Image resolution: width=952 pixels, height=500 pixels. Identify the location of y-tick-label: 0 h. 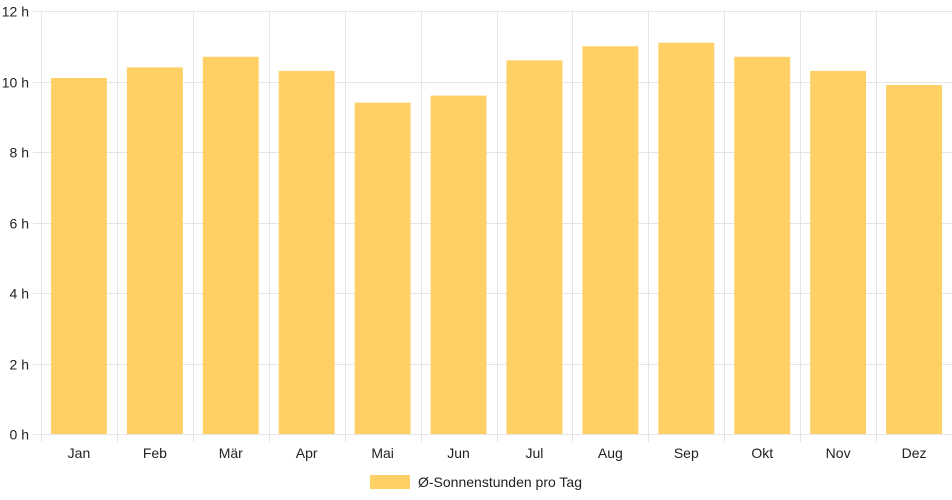
(19, 435).